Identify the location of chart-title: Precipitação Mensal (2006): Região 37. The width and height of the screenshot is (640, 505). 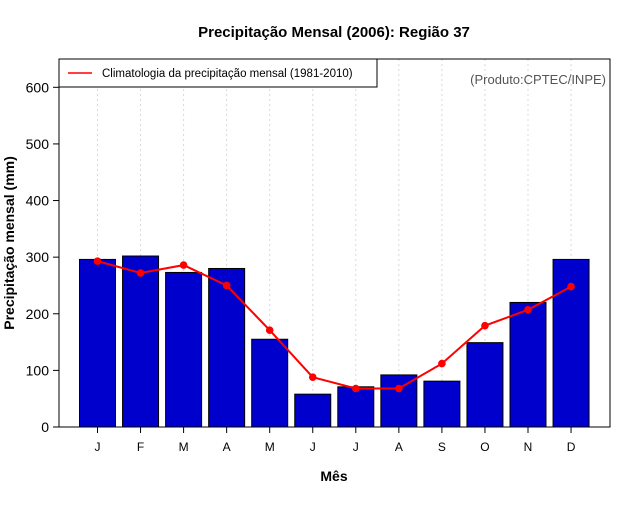
(334, 32).